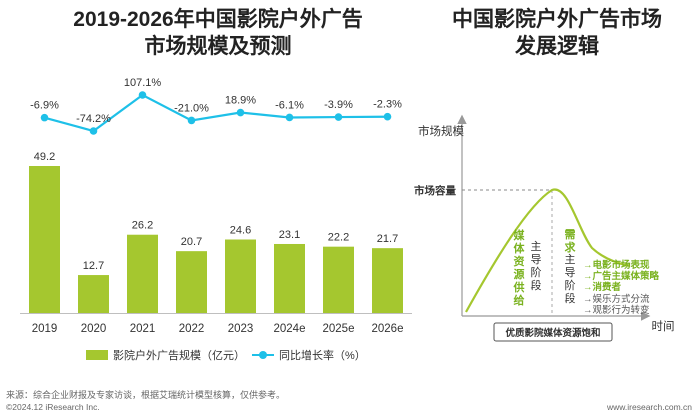 The height and width of the screenshot is (416, 700). I want to click on capacity-label: 市场容量, so click(435, 190).